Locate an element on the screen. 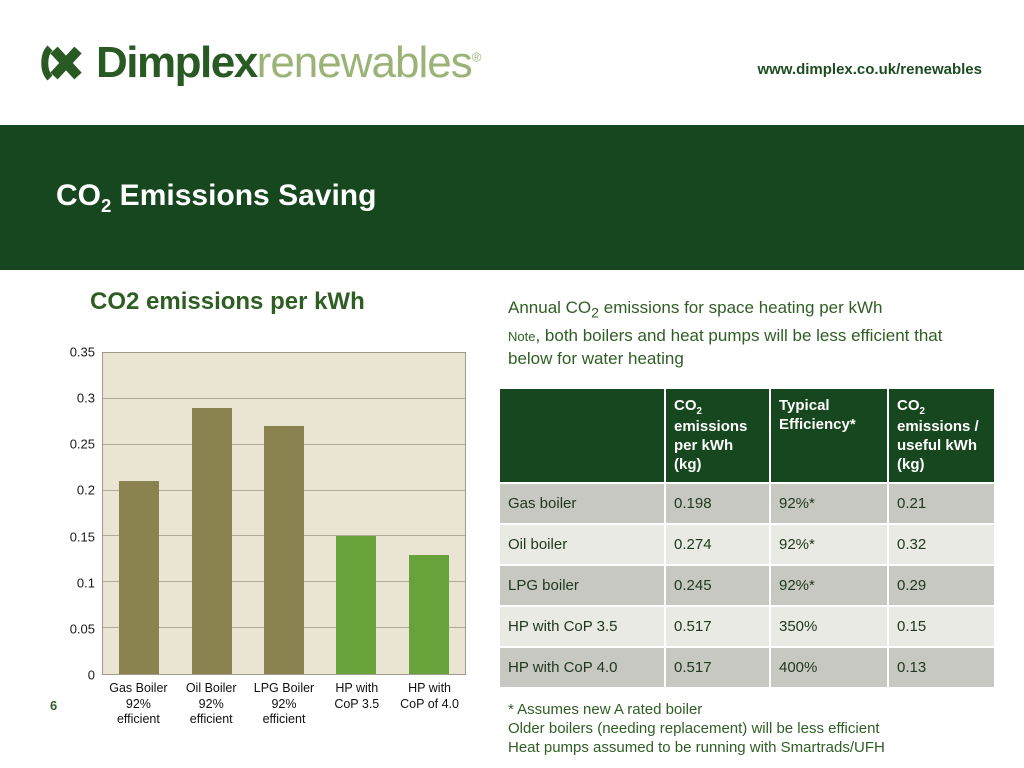 This screenshot has width=1024, height=768. table-row: Oil boiler 0.274 92%* 0.32 is located at coordinates (747, 545).